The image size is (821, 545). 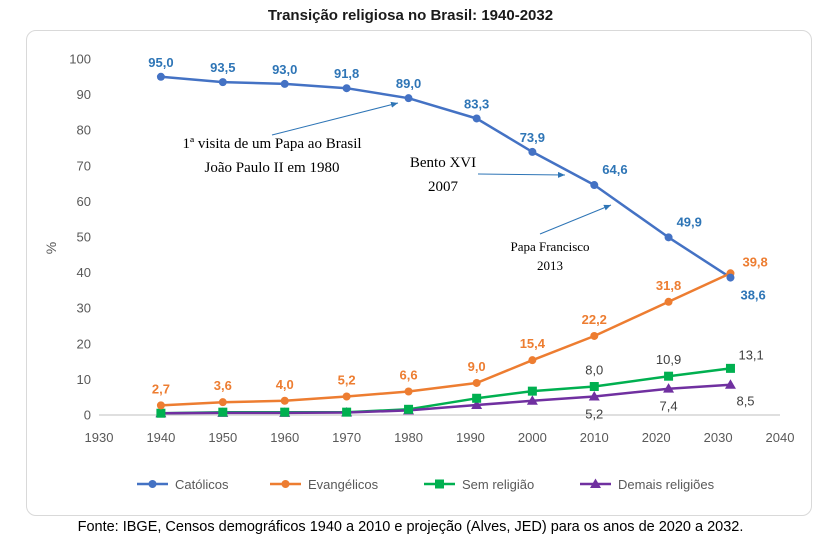 I want to click on x-tick-label: 2000, so click(x=532, y=437).